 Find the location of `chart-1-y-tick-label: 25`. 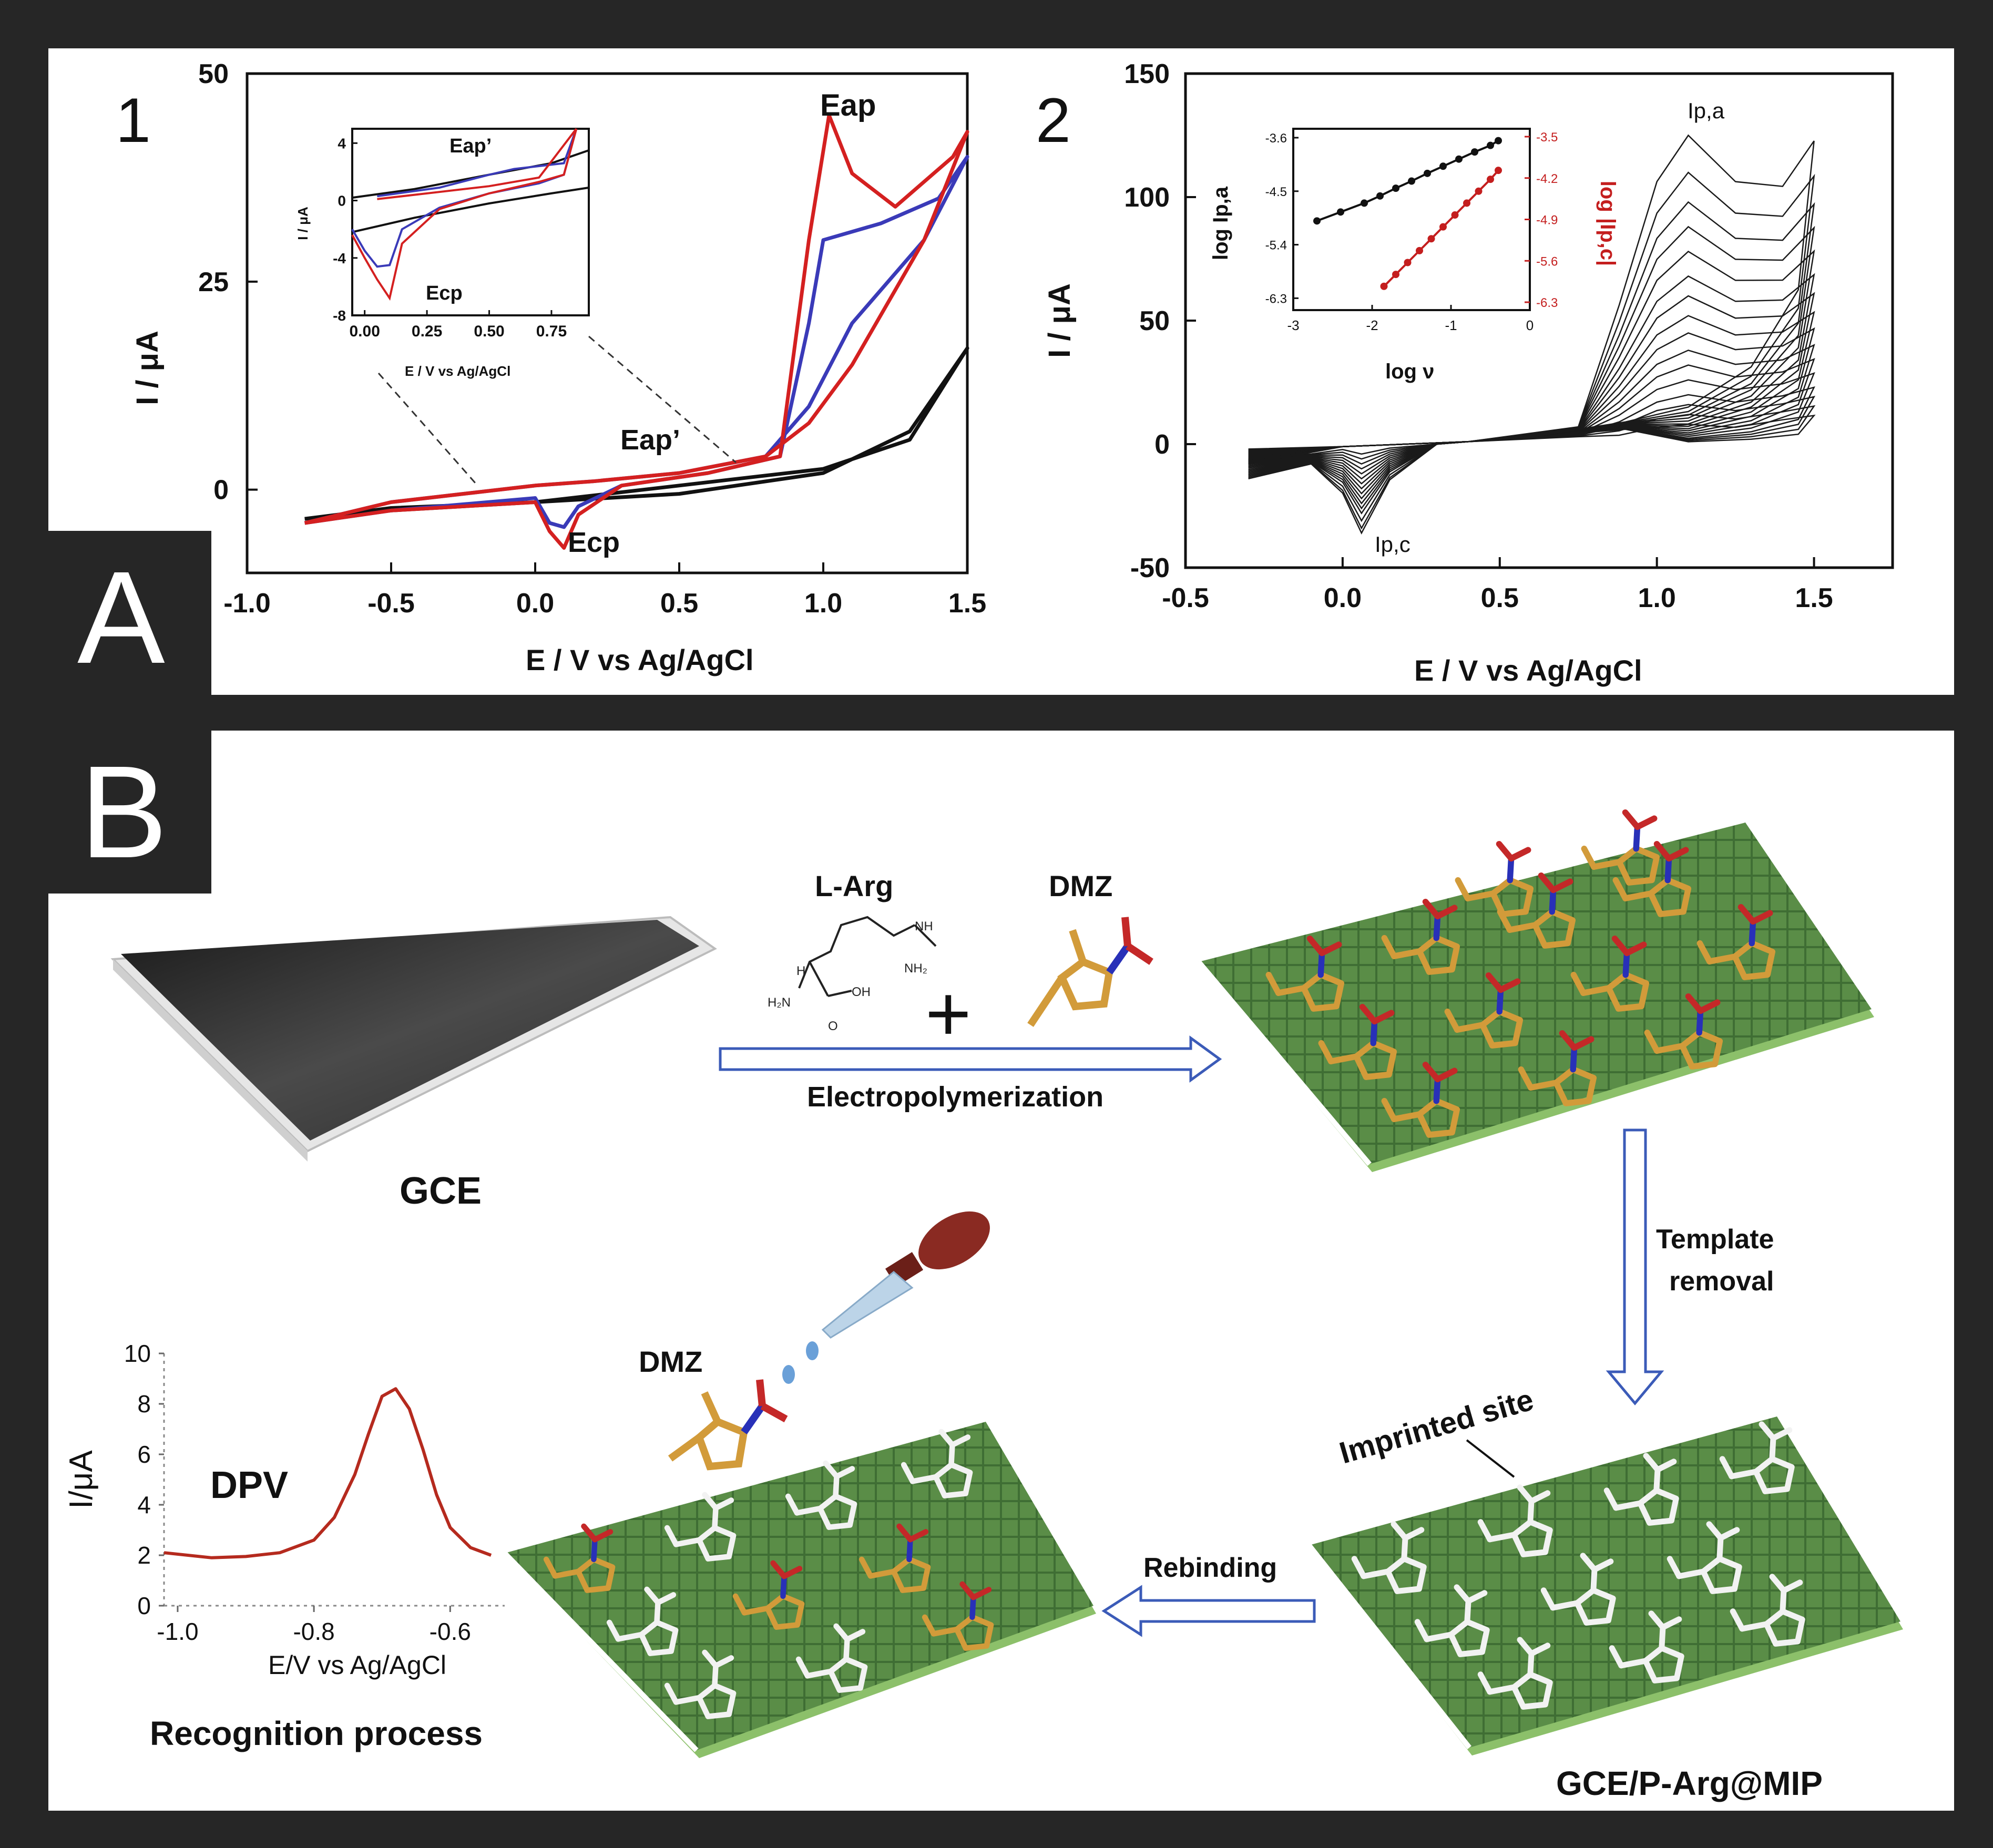

chart-1-y-tick-label: 25 is located at coordinates (213, 282).